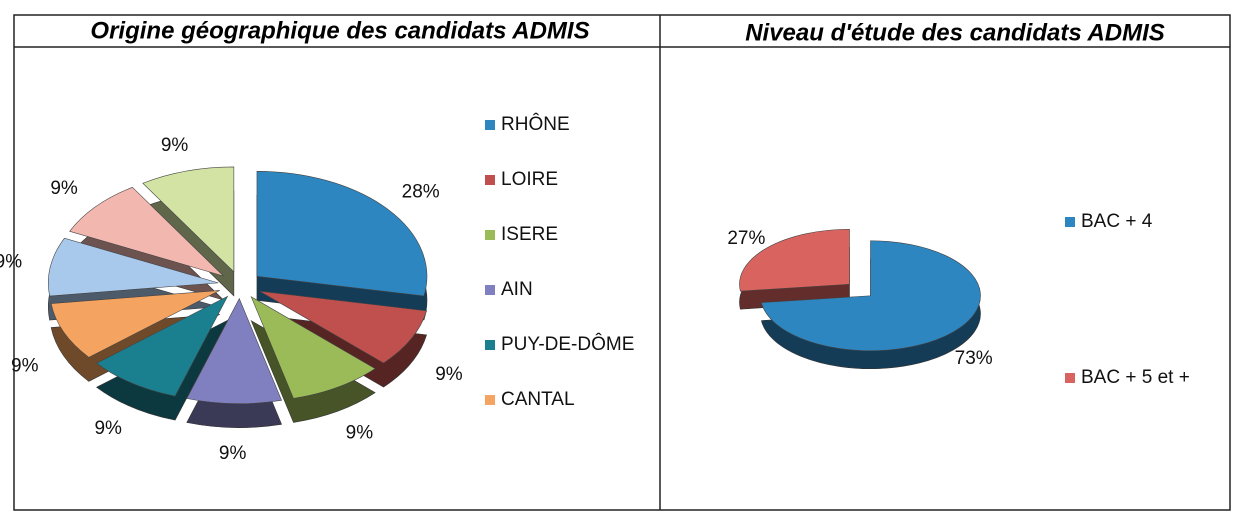  What do you see at coordinates (567, 344) in the screenshot?
I see `legend-label: PUY-DE-DÔME` at bounding box center [567, 344].